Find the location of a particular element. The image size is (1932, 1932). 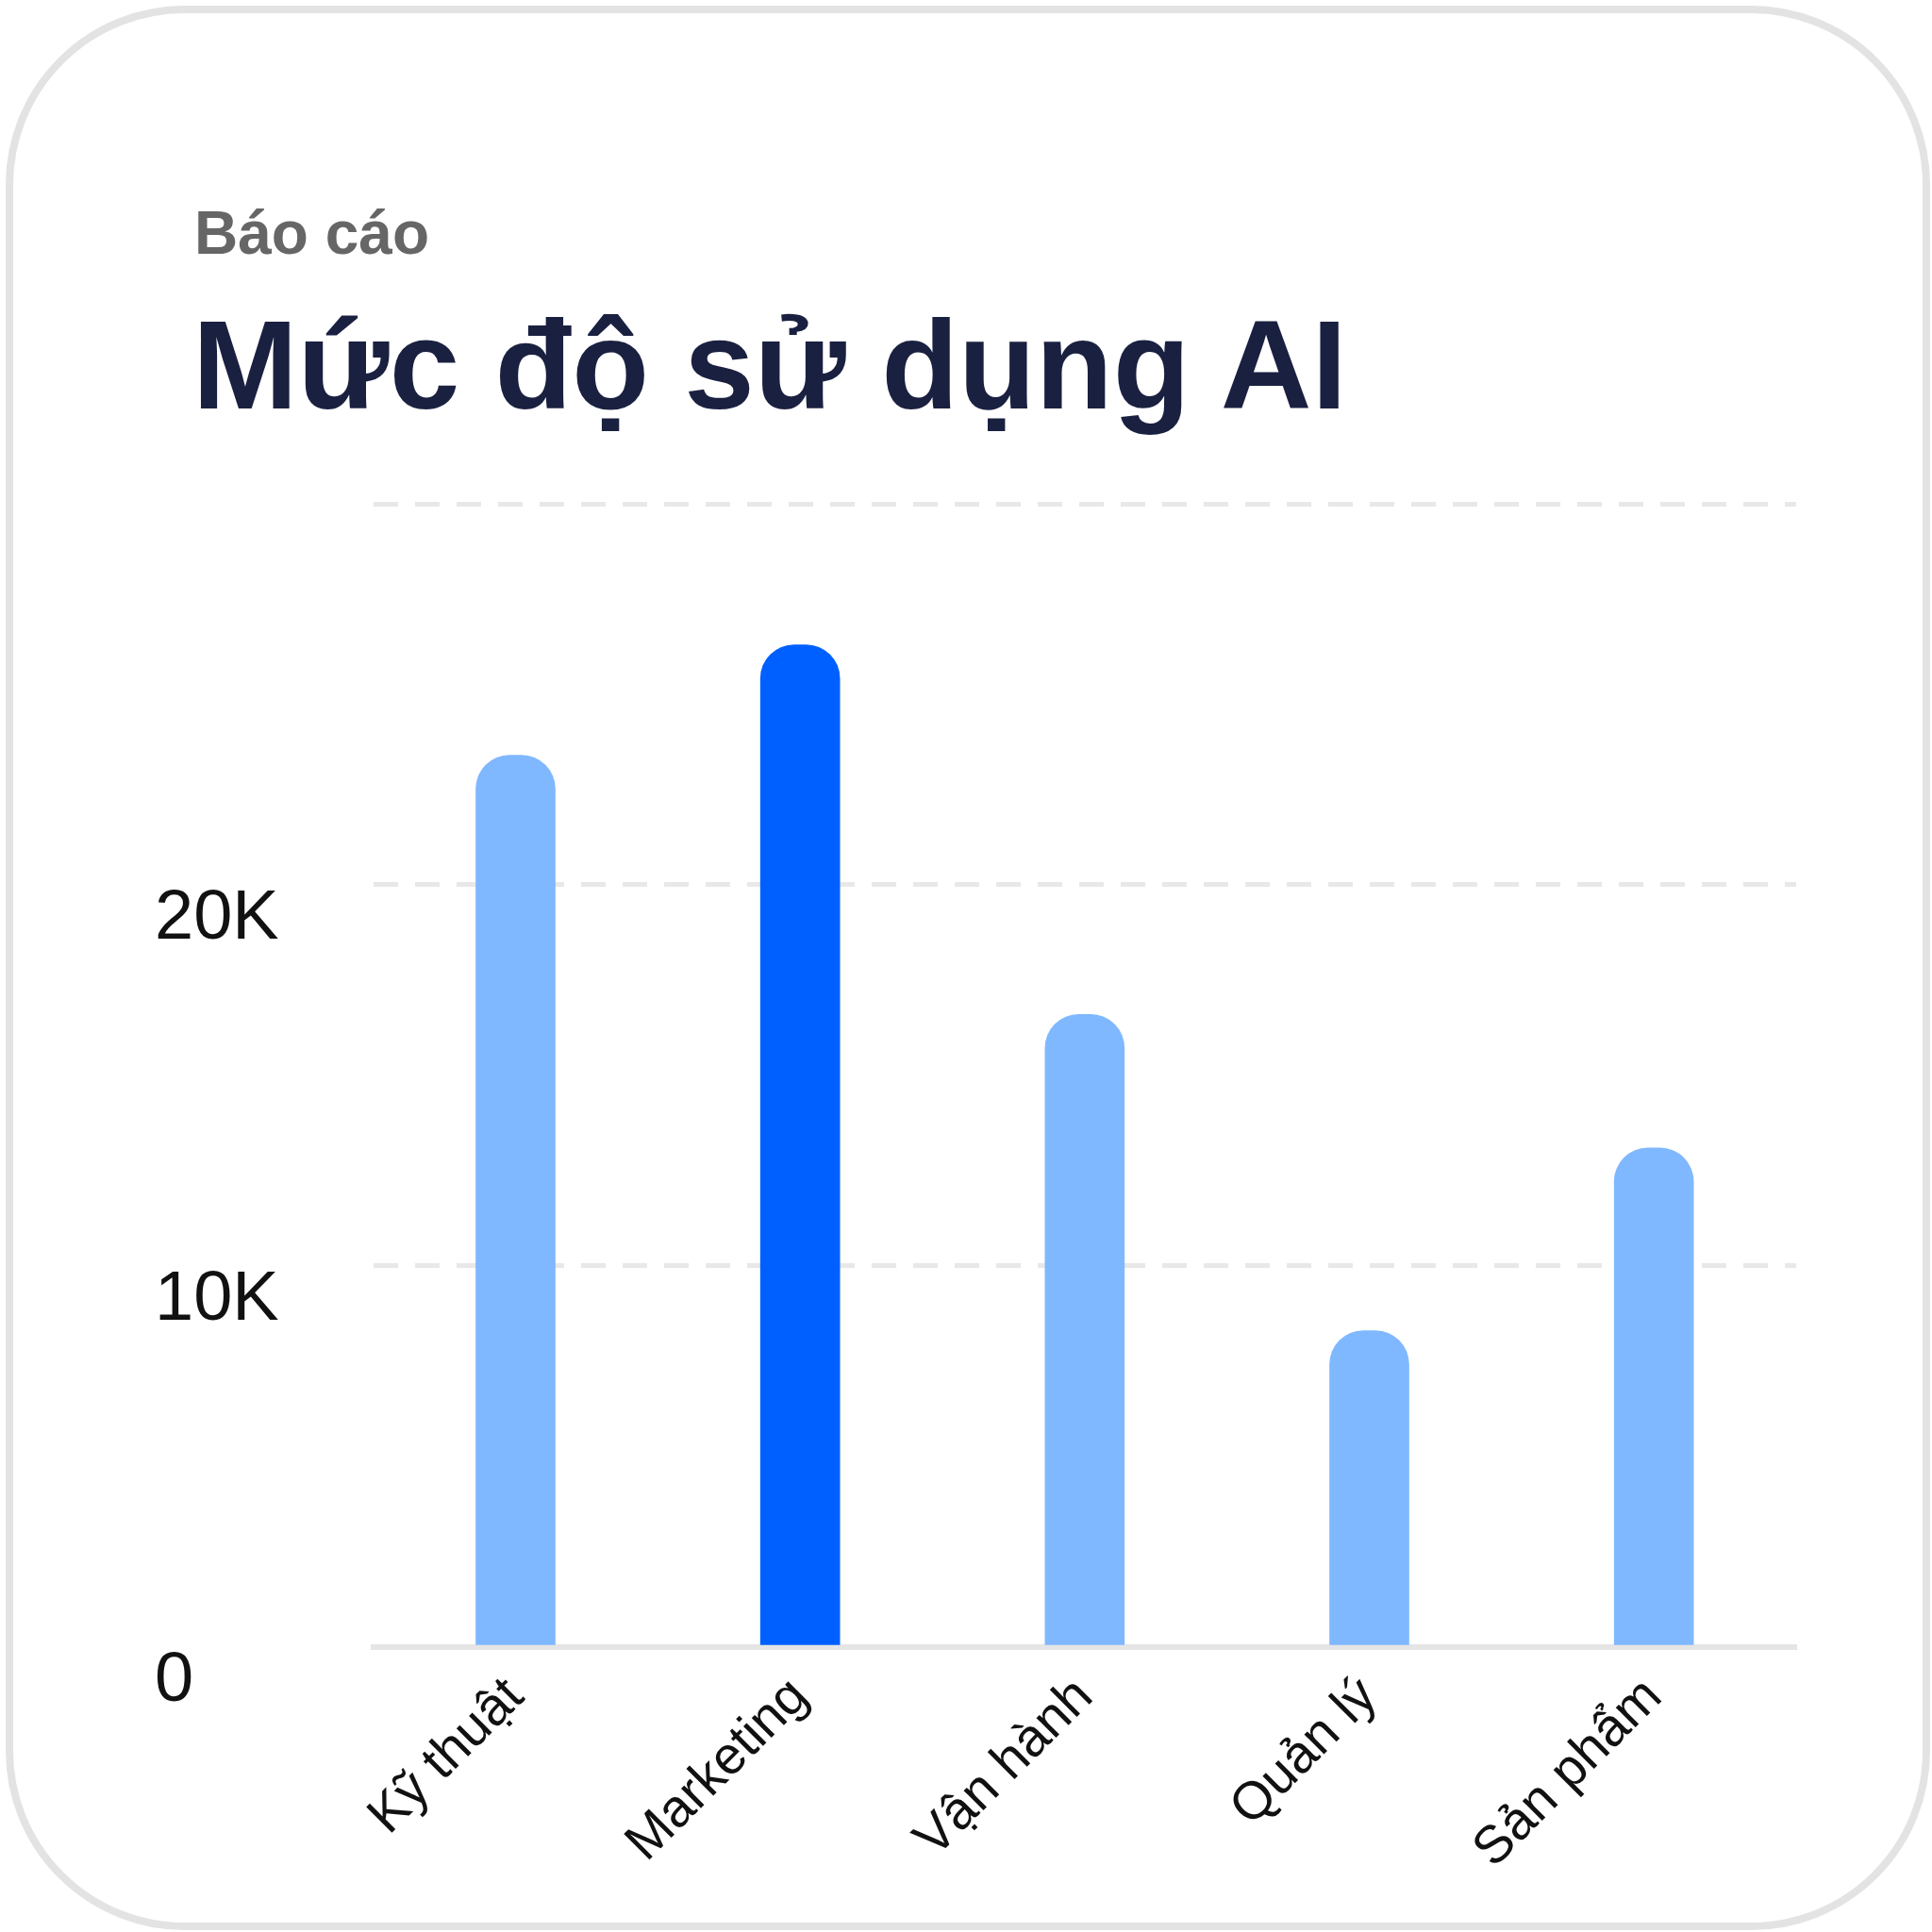

y-tick-label: 0 is located at coordinates (175, 1677).